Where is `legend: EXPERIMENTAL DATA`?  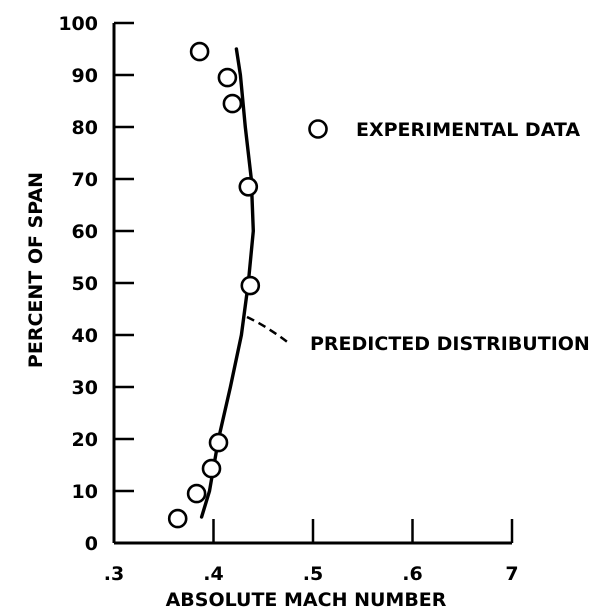
legend: EXPERIMENTAL DATA is located at coordinates (444, 130).